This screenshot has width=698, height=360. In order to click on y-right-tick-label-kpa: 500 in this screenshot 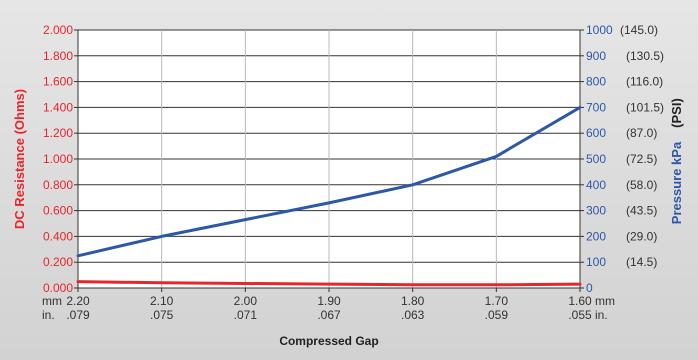, I will do `click(596, 159)`.